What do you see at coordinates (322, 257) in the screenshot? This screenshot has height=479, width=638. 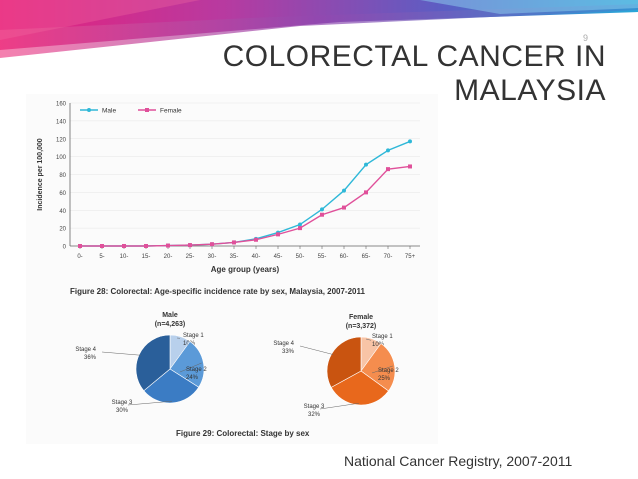 I see `x-tick-label: 55-` at bounding box center [322, 257].